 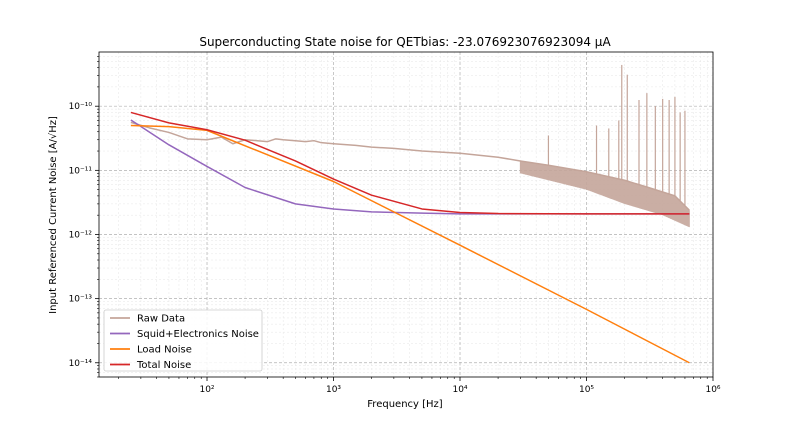 I want to click on y-tick-label: 10⁻¹¹, so click(x=81, y=171).